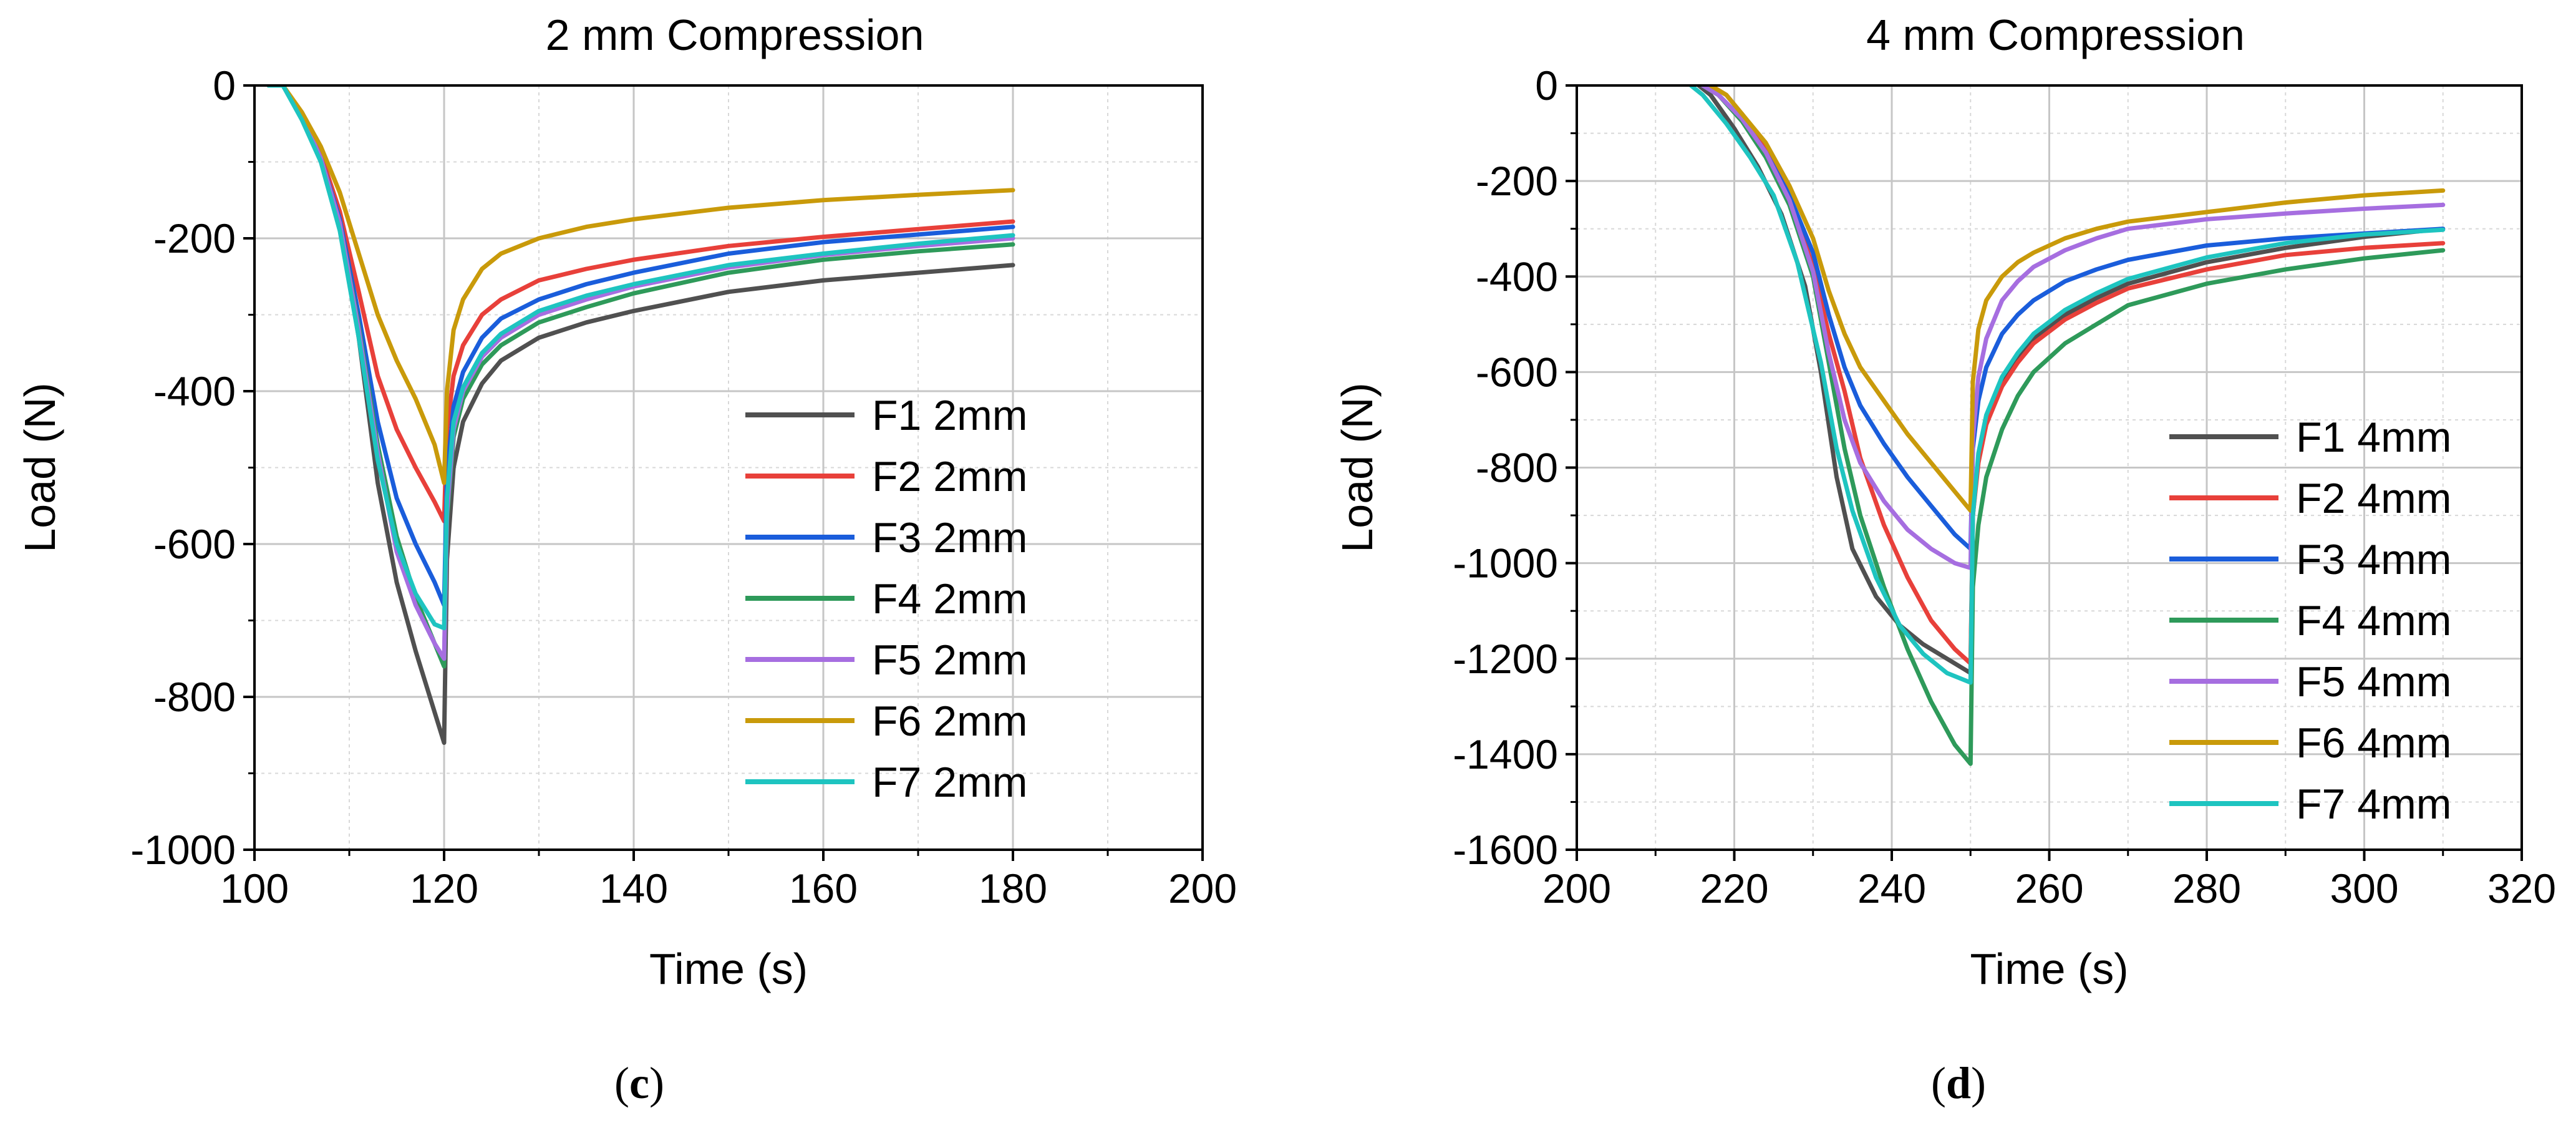 The image size is (2576, 1123). Describe the element at coordinates (2373, 682) in the screenshot. I see `legend-label-5: F5 4mm` at that location.